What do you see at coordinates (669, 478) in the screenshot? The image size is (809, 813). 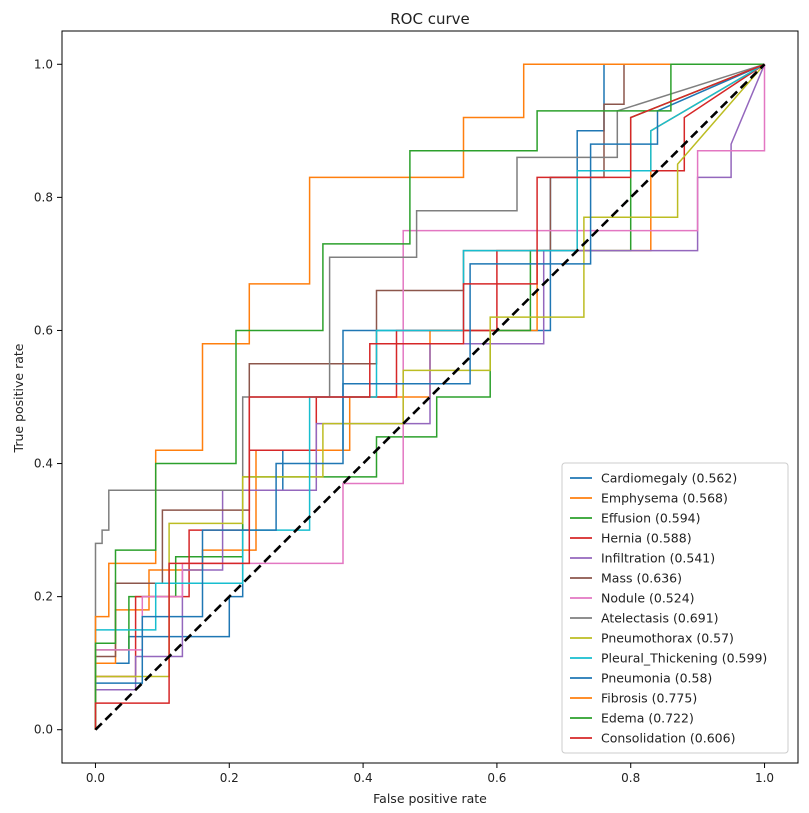 I see `legend-label: Cardiomegaly (0.562)` at bounding box center [669, 478].